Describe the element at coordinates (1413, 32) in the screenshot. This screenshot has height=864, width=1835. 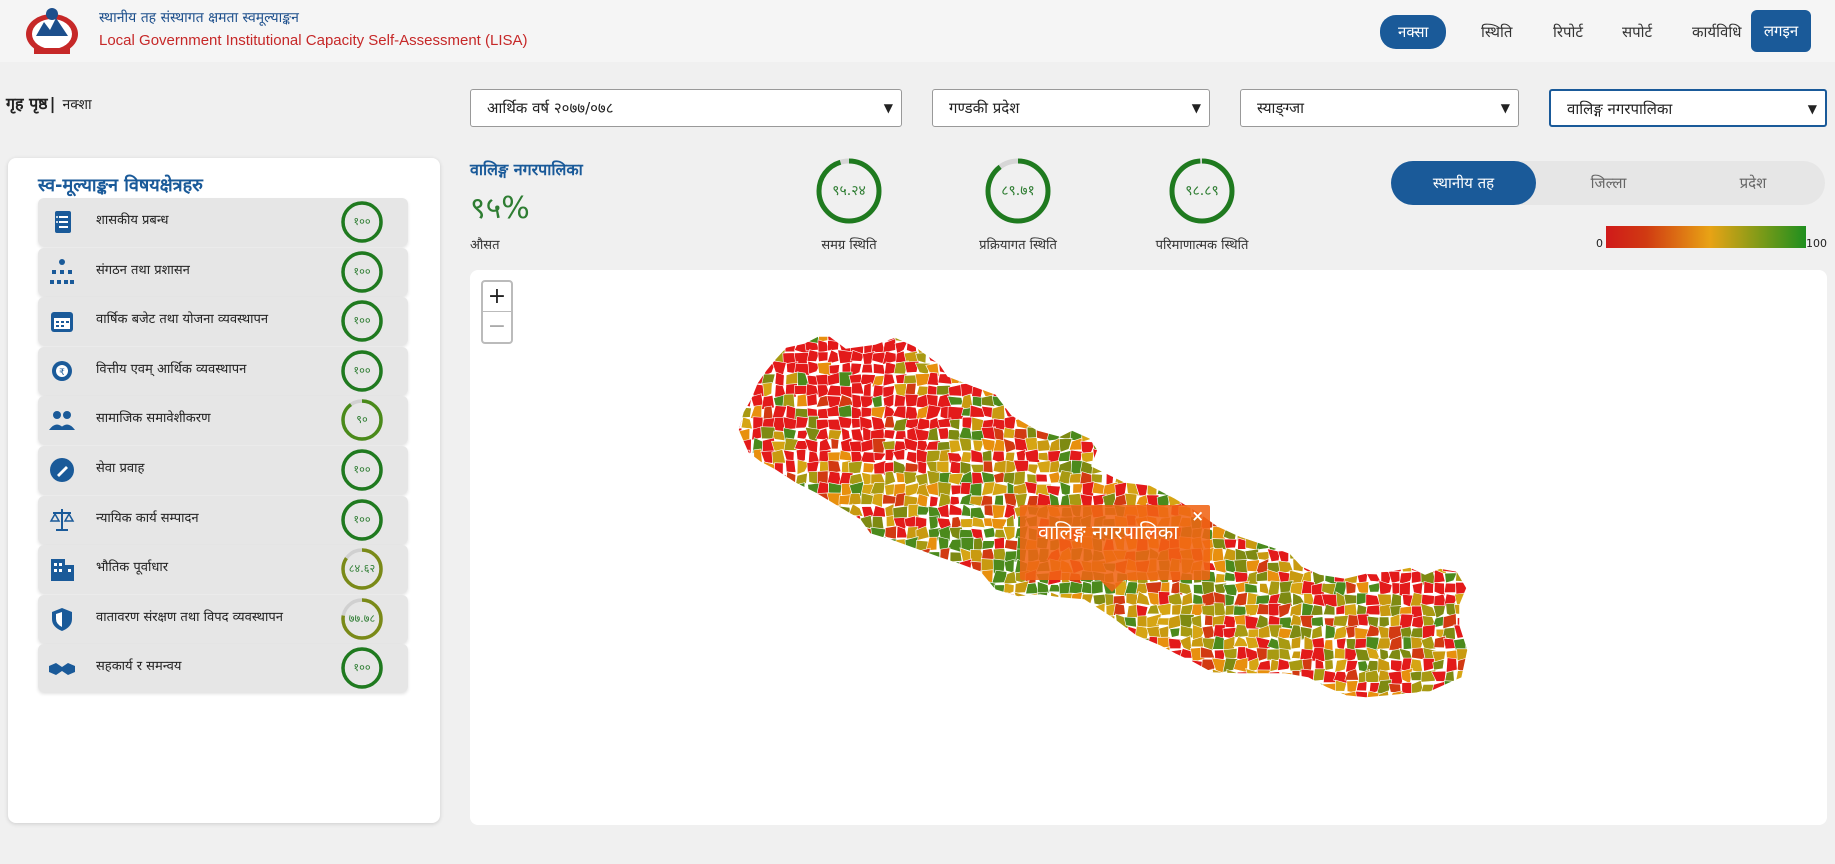
I see `nav-map: नक्सा` at that location.